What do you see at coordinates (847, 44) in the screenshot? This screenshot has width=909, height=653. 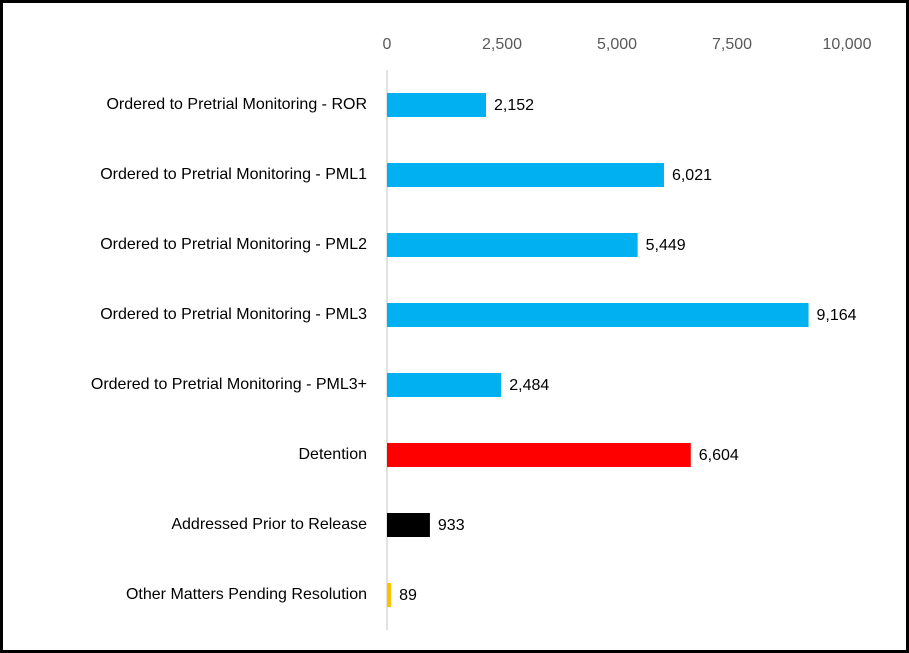 I see `x-tick-label: 10,000` at bounding box center [847, 44].